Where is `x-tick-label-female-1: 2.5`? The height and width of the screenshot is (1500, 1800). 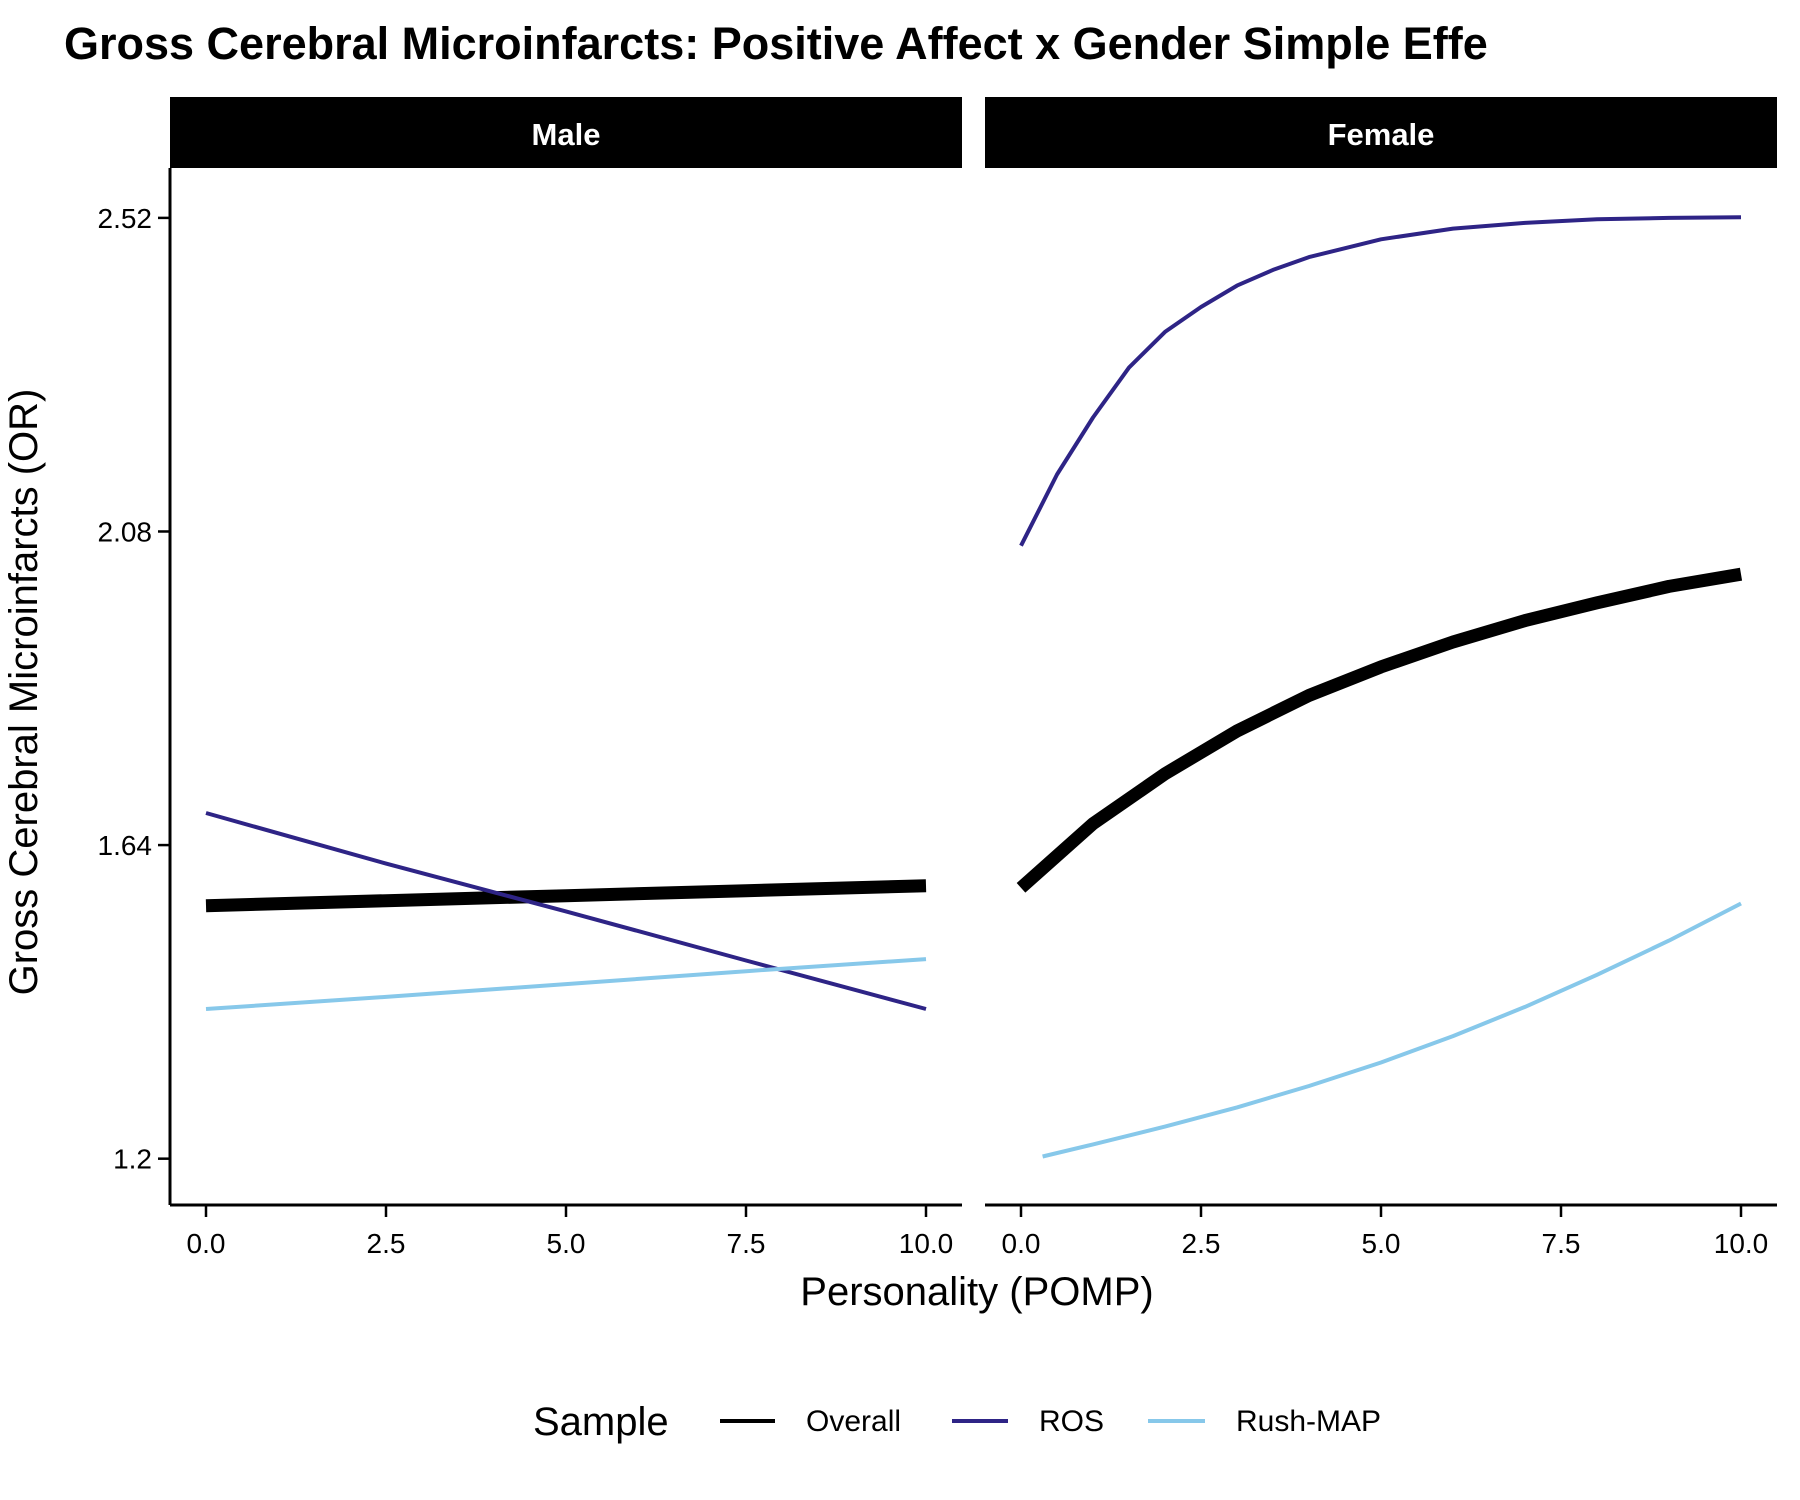
x-tick-label-female-1: 2.5 is located at coordinates (1201, 1243).